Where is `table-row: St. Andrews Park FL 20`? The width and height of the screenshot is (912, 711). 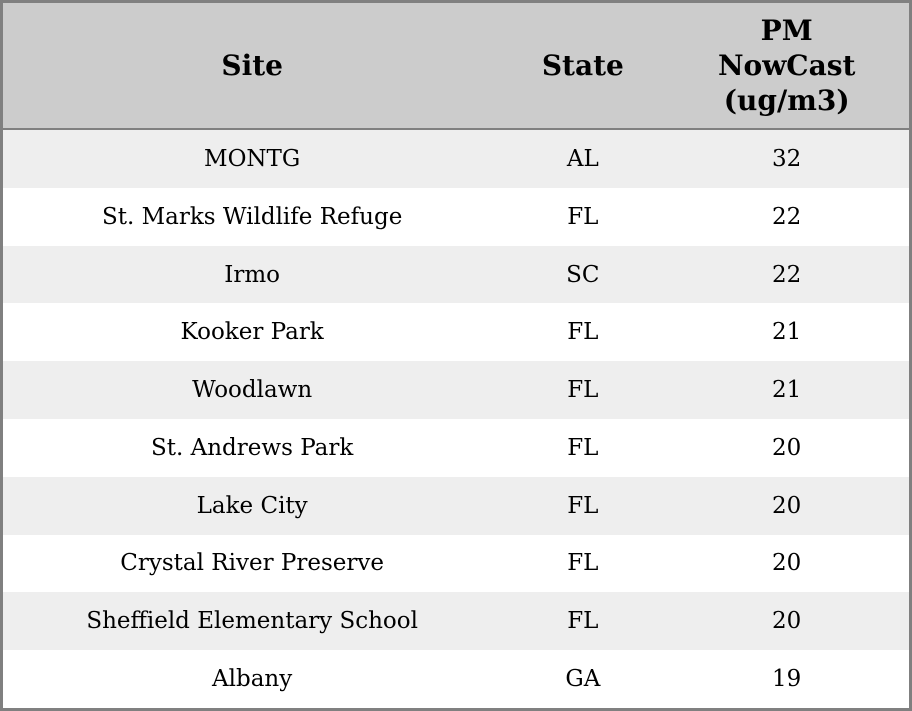 table-row: St. Andrews Park FL 20 is located at coordinates (456, 448).